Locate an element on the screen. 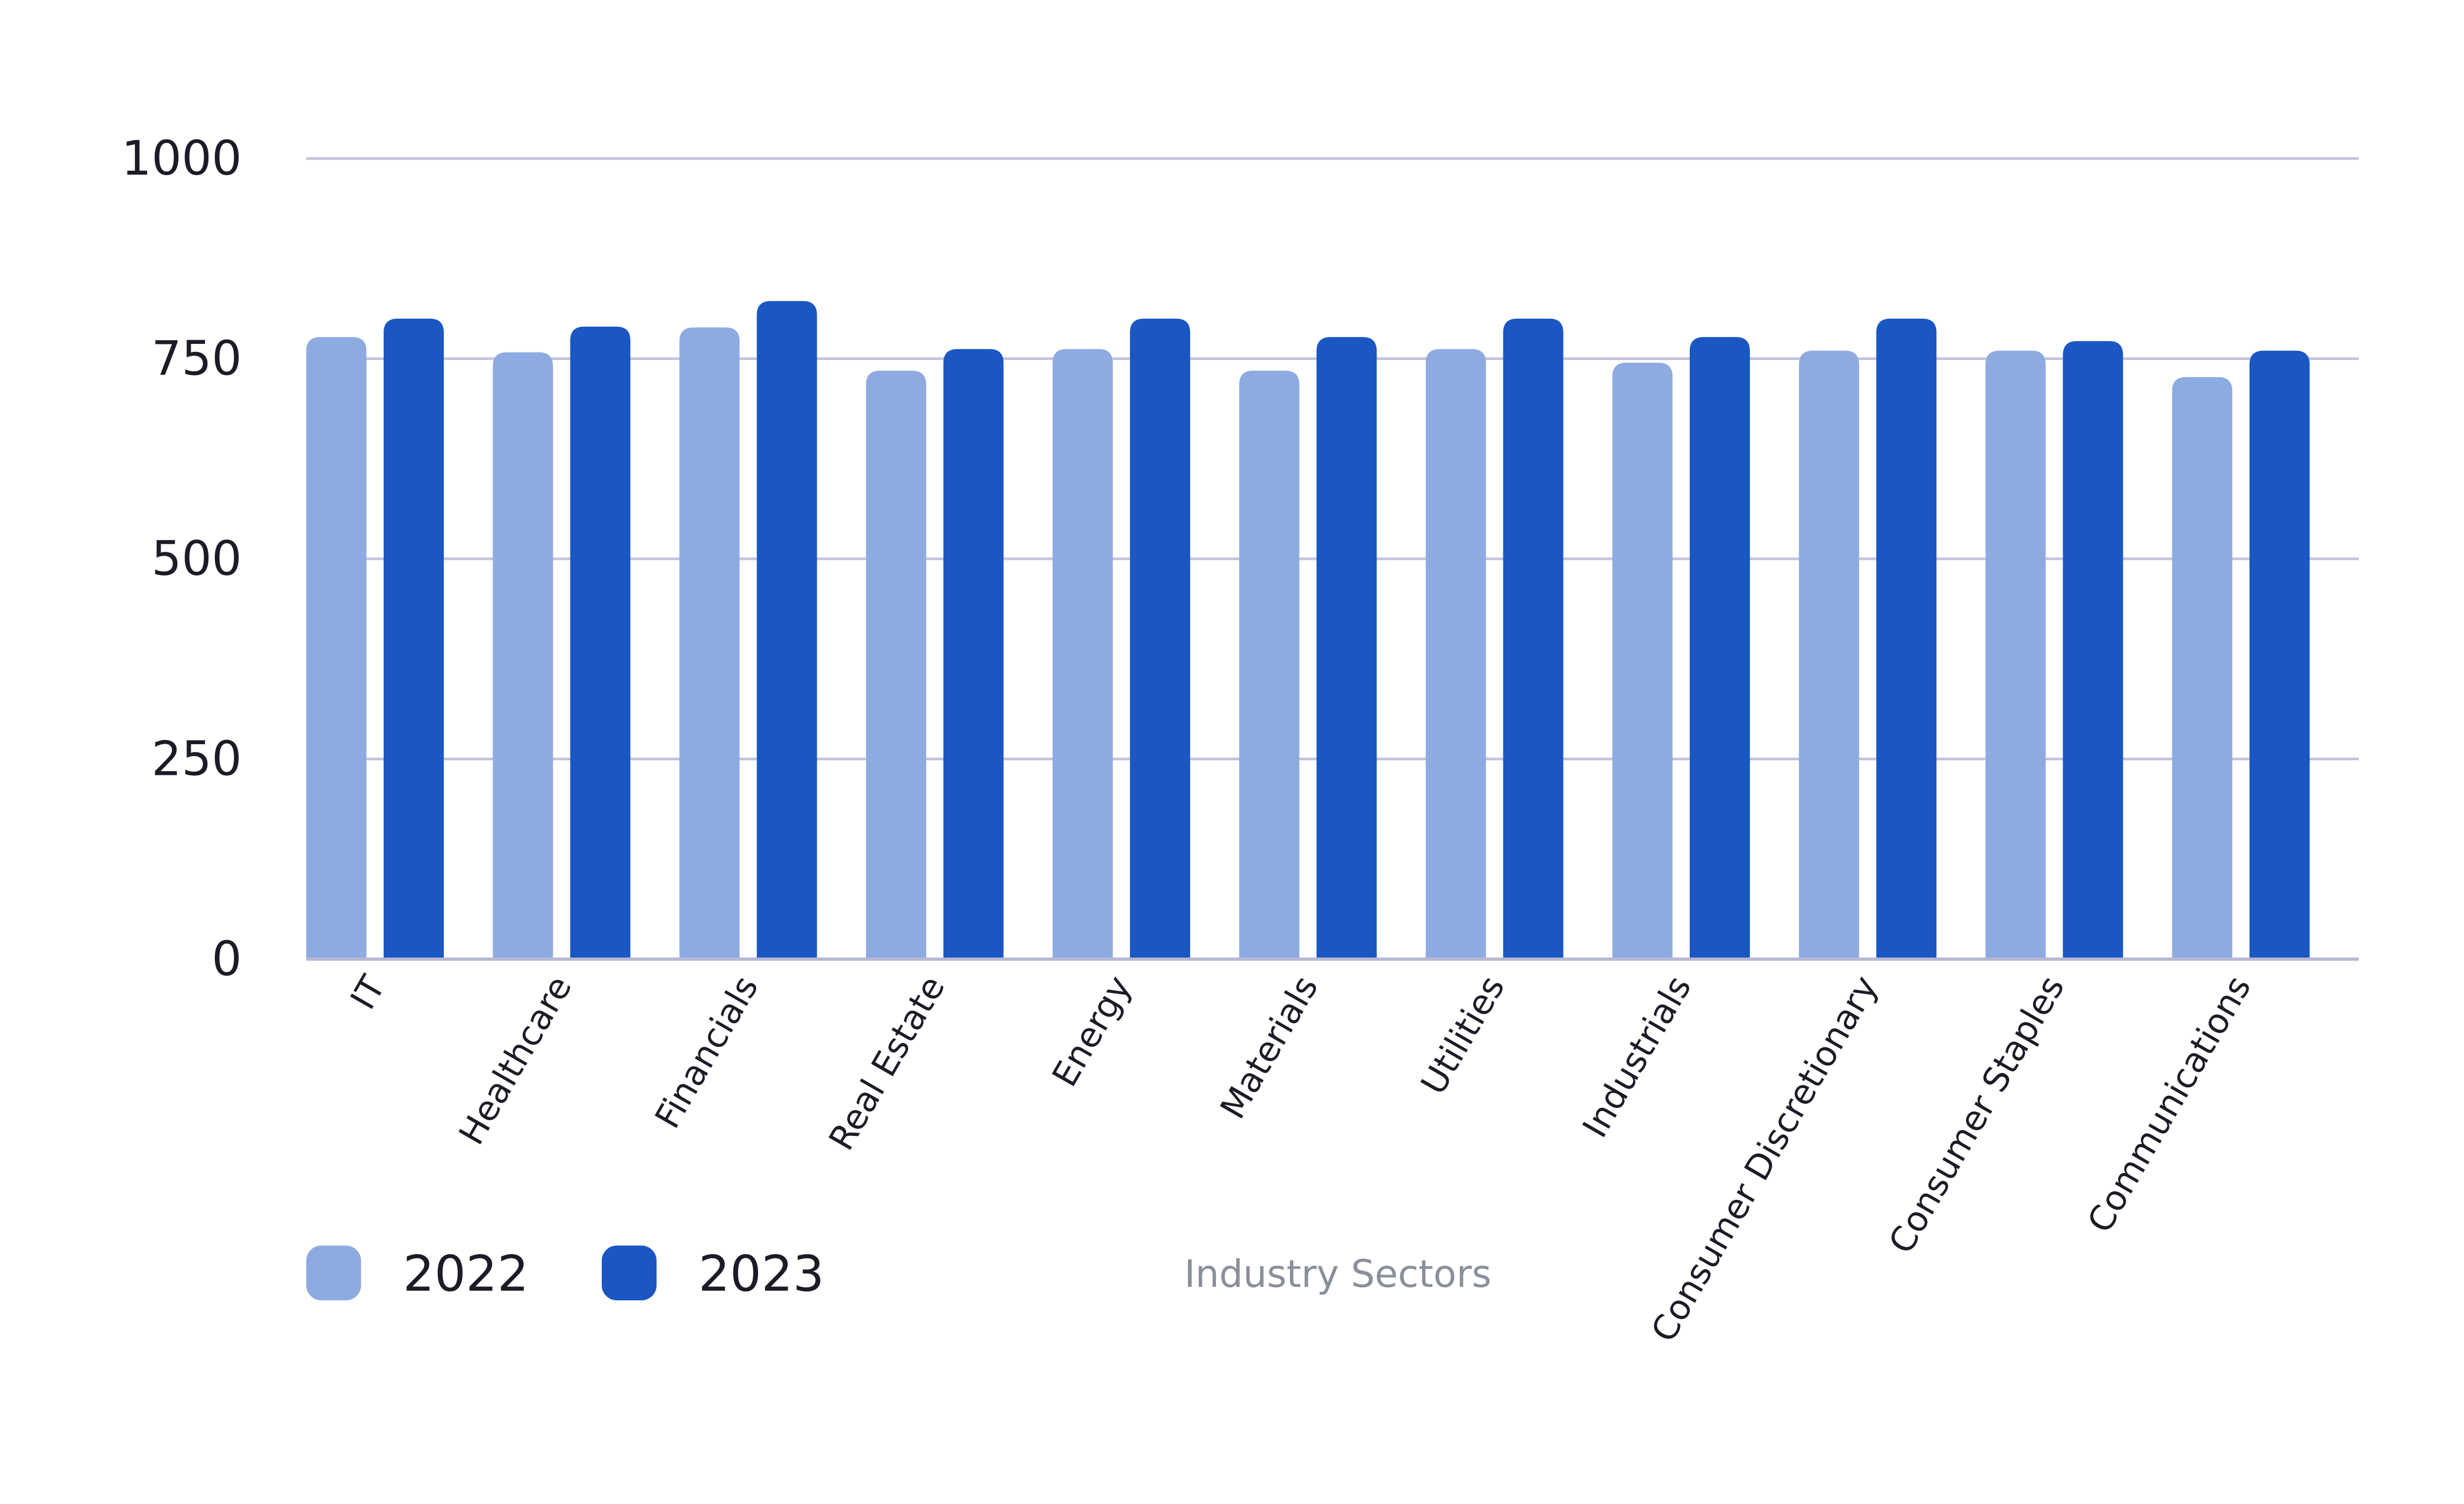  bar-2023-utilities is located at coordinates (1533, 639).